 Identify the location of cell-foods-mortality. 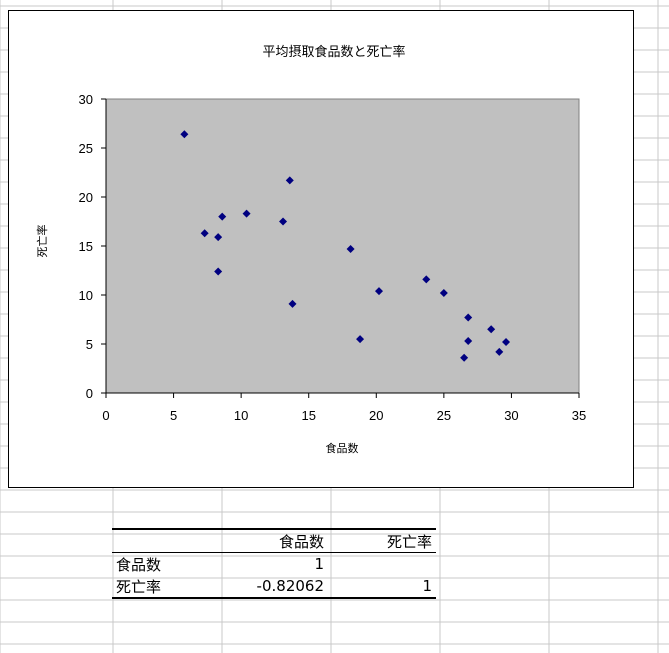
(382, 564).